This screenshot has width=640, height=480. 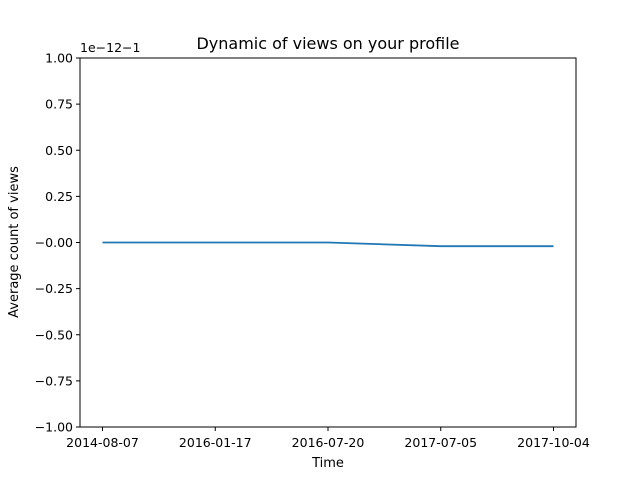 What do you see at coordinates (102, 442) in the screenshot?
I see `x-tick-label: 2014-08-07` at bounding box center [102, 442].